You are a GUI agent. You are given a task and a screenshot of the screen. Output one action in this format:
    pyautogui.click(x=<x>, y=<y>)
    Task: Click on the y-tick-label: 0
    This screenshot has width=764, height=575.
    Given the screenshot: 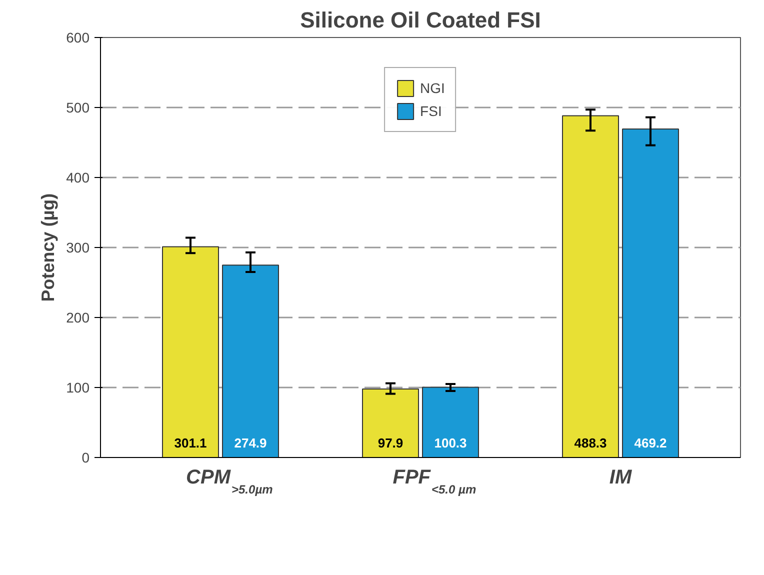 What is the action you would take?
    pyautogui.click(x=86, y=458)
    